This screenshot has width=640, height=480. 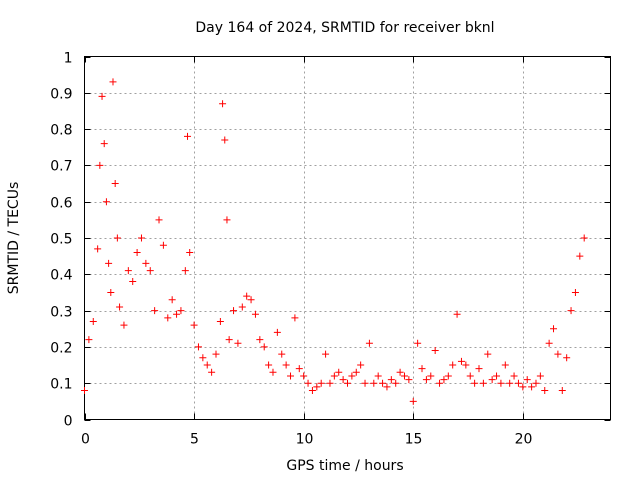 What do you see at coordinates (194, 440) in the screenshot?
I see `x-tick-label: 5` at bounding box center [194, 440].